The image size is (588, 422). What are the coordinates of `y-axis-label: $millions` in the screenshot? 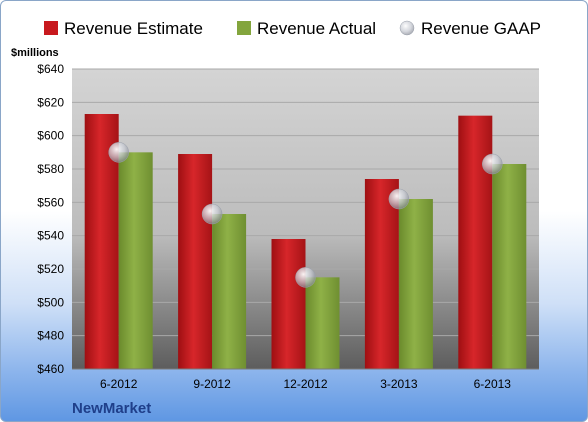 It's located at (35, 53).